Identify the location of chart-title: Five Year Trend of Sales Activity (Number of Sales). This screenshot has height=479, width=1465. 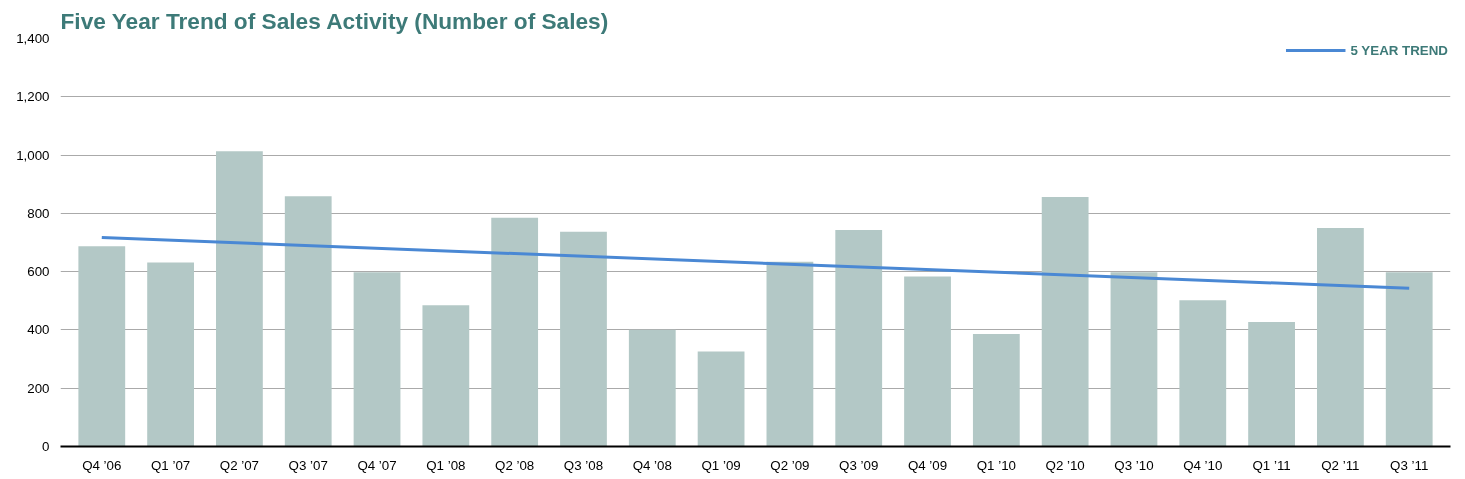
(334, 20).